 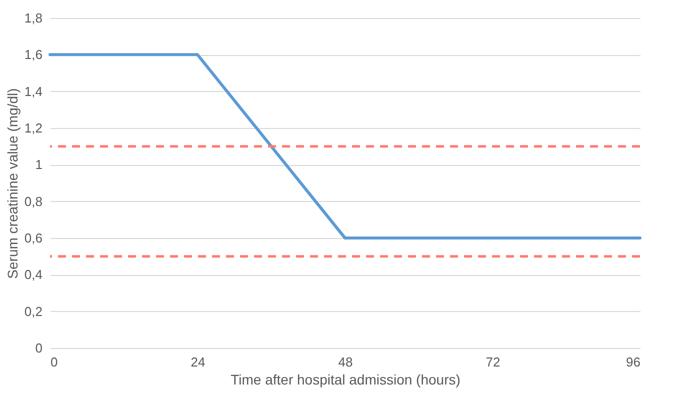 I want to click on y-tick-label: 0, so click(x=38, y=348).